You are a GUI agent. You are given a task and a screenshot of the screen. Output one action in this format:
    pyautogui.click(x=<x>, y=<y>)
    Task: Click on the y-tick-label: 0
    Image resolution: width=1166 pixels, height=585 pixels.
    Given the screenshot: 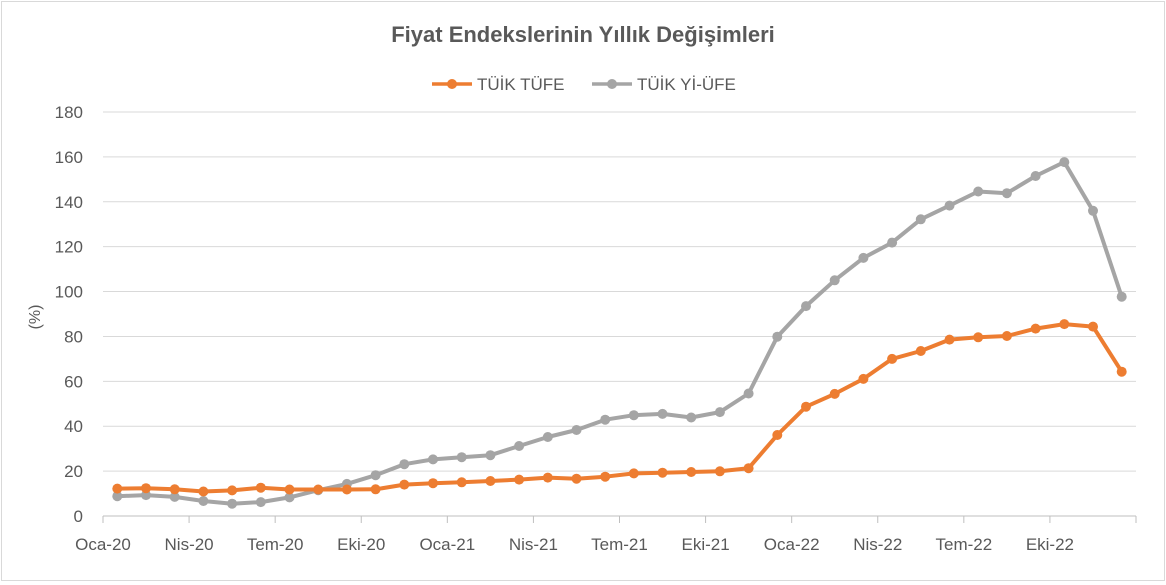 What is the action you would take?
    pyautogui.click(x=78, y=516)
    